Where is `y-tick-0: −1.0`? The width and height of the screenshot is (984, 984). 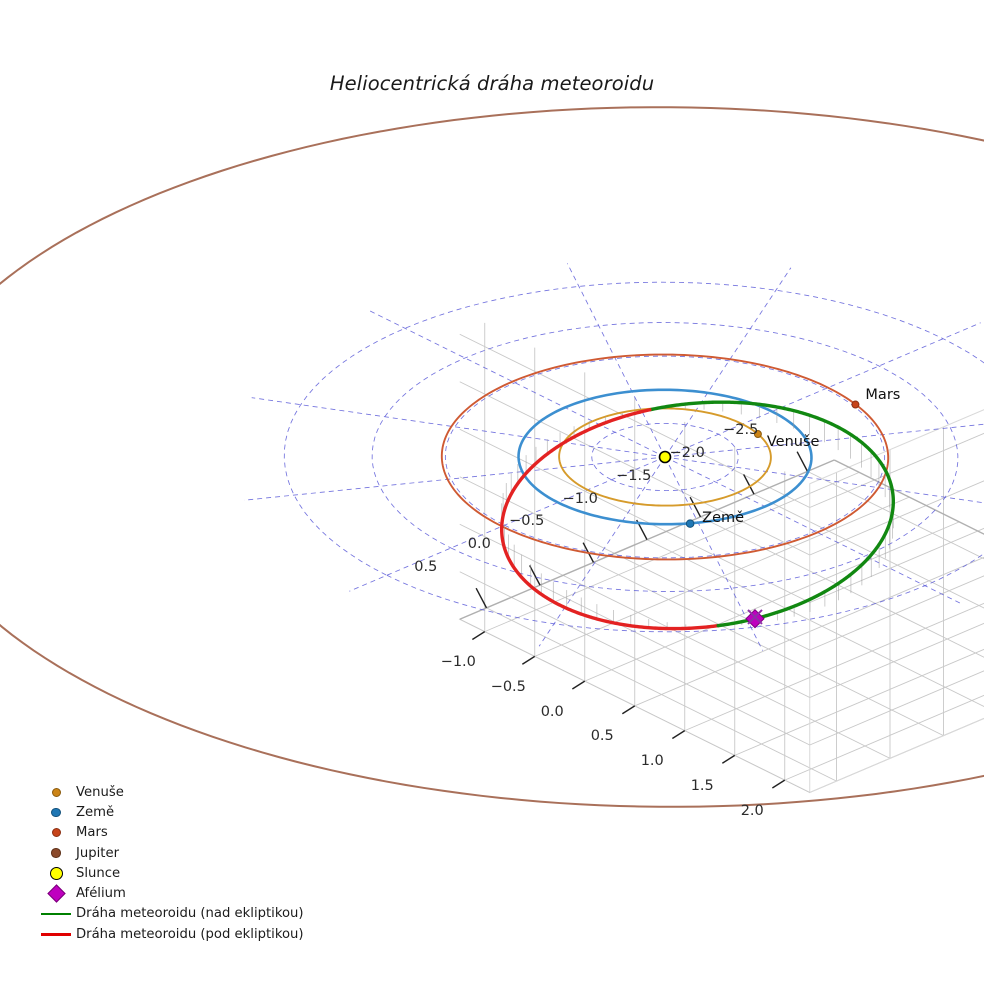
y-tick-0: −1.0 is located at coordinates (458, 662).